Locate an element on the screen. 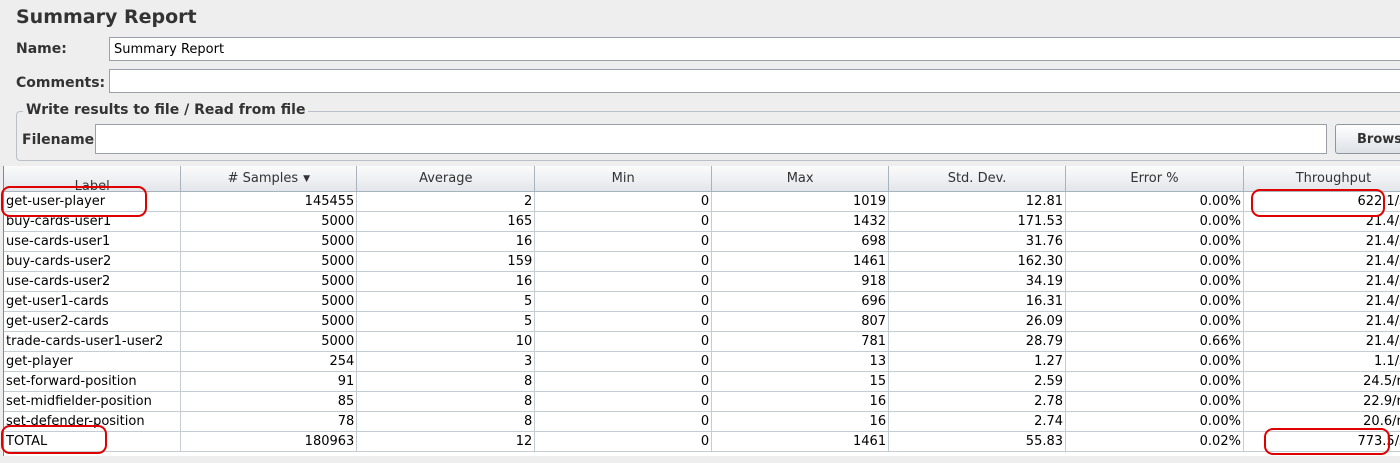  column-header-error: Error % is located at coordinates (1154, 179).